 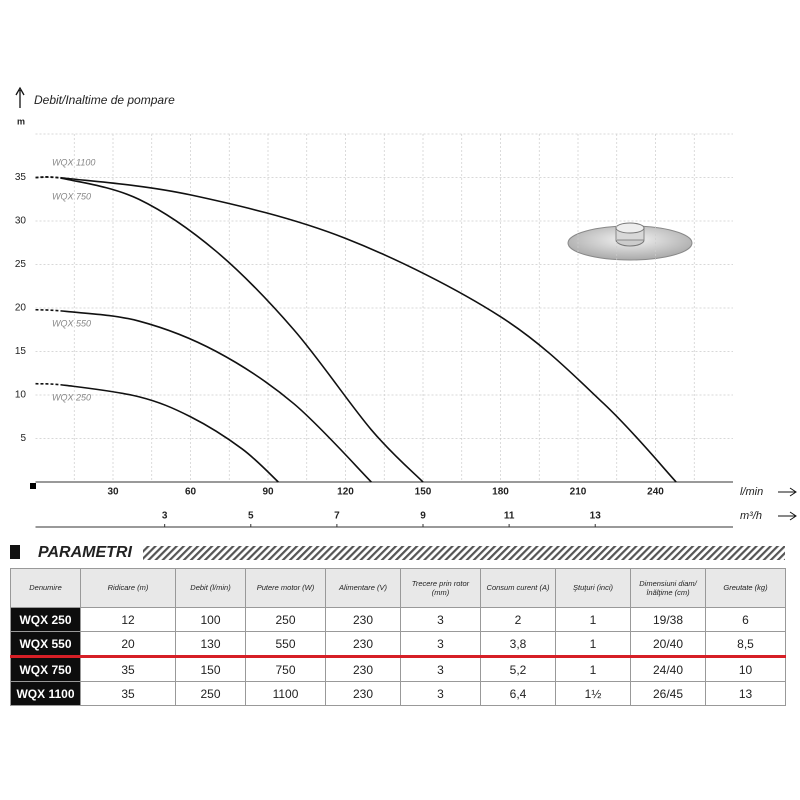 What do you see at coordinates (751, 516) in the screenshot?
I see `x2-unit: m³/h` at bounding box center [751, 516].